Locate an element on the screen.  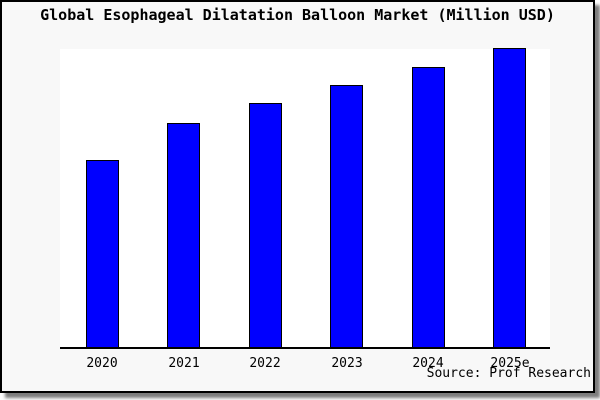
x-tick-label: 2024 is located at coordinates (428, 363).